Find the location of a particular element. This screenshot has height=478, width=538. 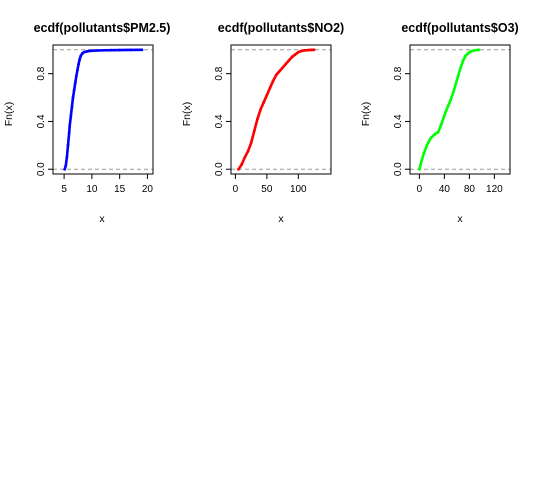

chart-title: ecdf(pollutants$NO2) is located at coordinates (281, 28).